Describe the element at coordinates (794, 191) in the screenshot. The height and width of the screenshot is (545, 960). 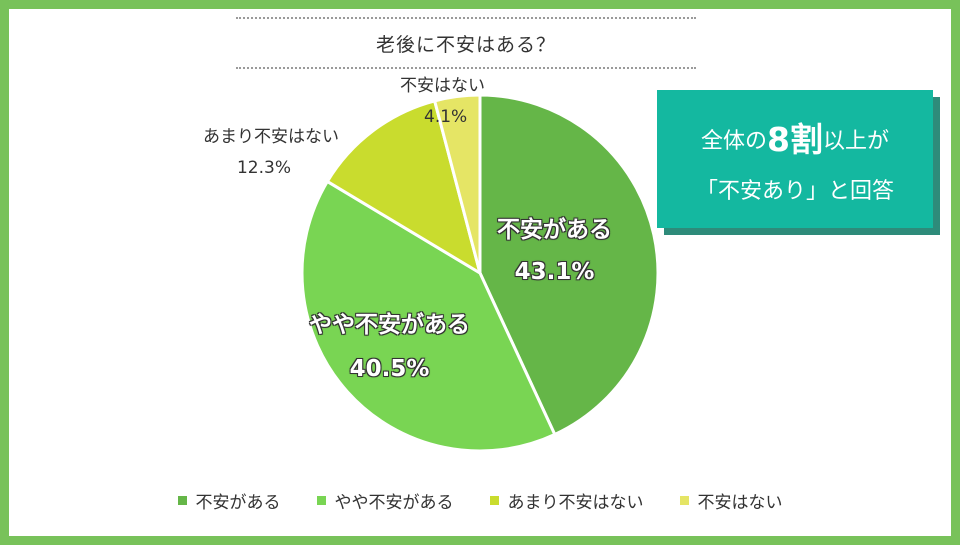
I see `callout-line-2: 「不安あり」と回答` at that location.